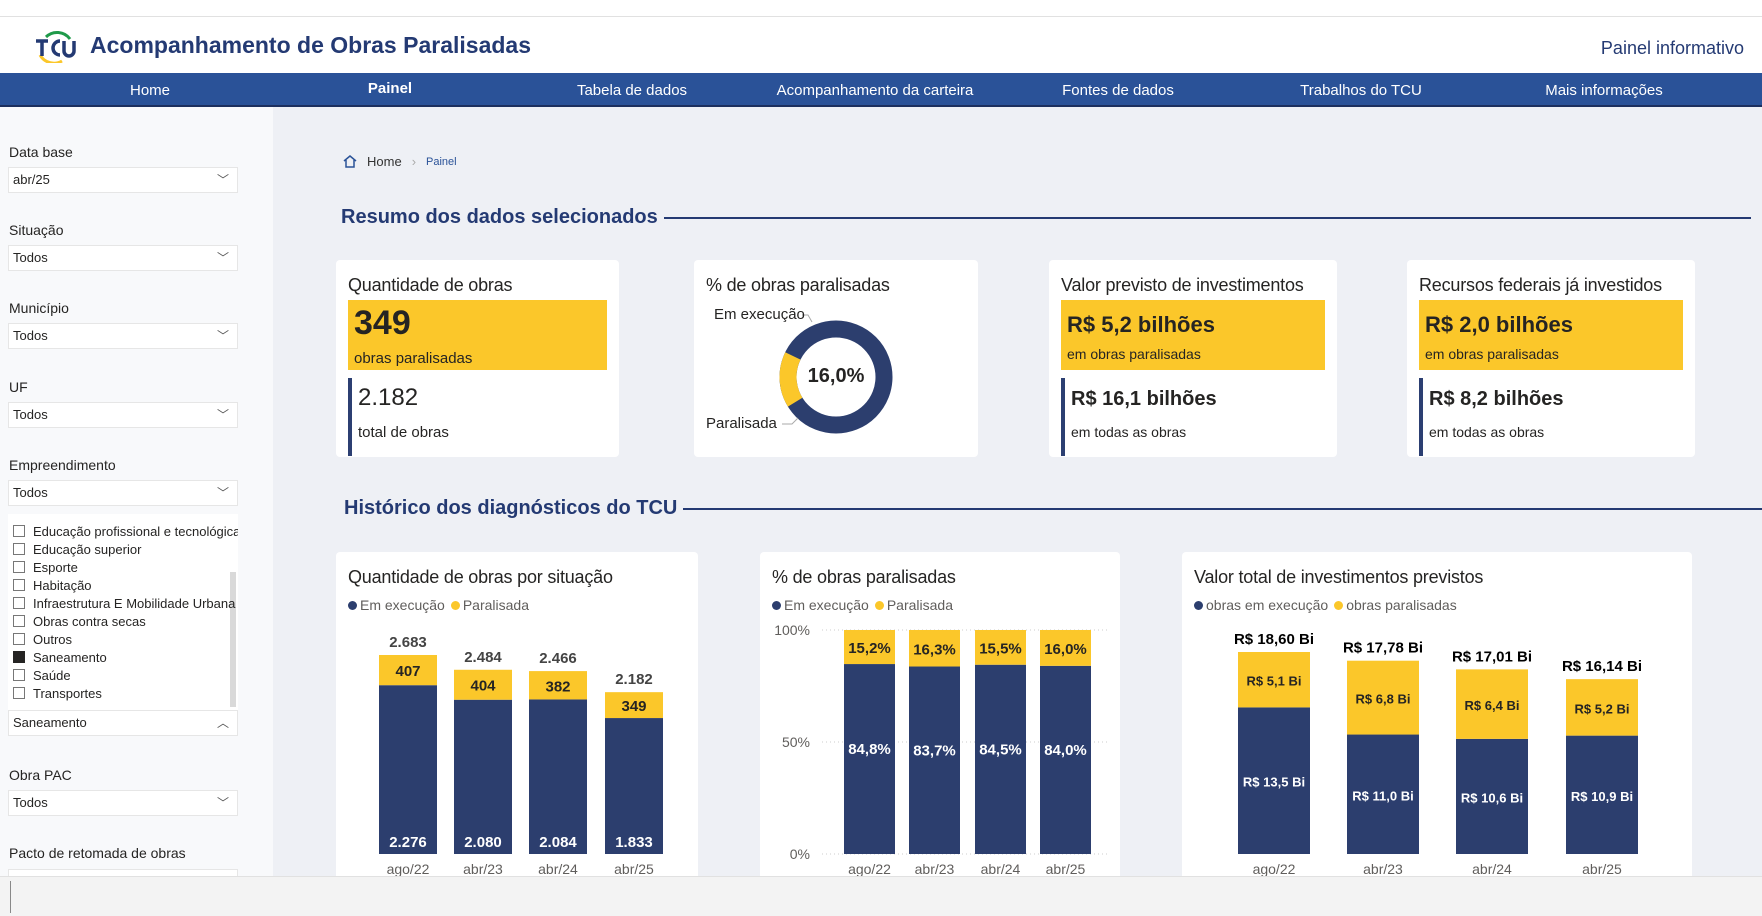 The image size is (1762, 916). Describe the element at coordinates (384, 161) in the screenshot. I see `breadcrumb-home: Home` at that location.